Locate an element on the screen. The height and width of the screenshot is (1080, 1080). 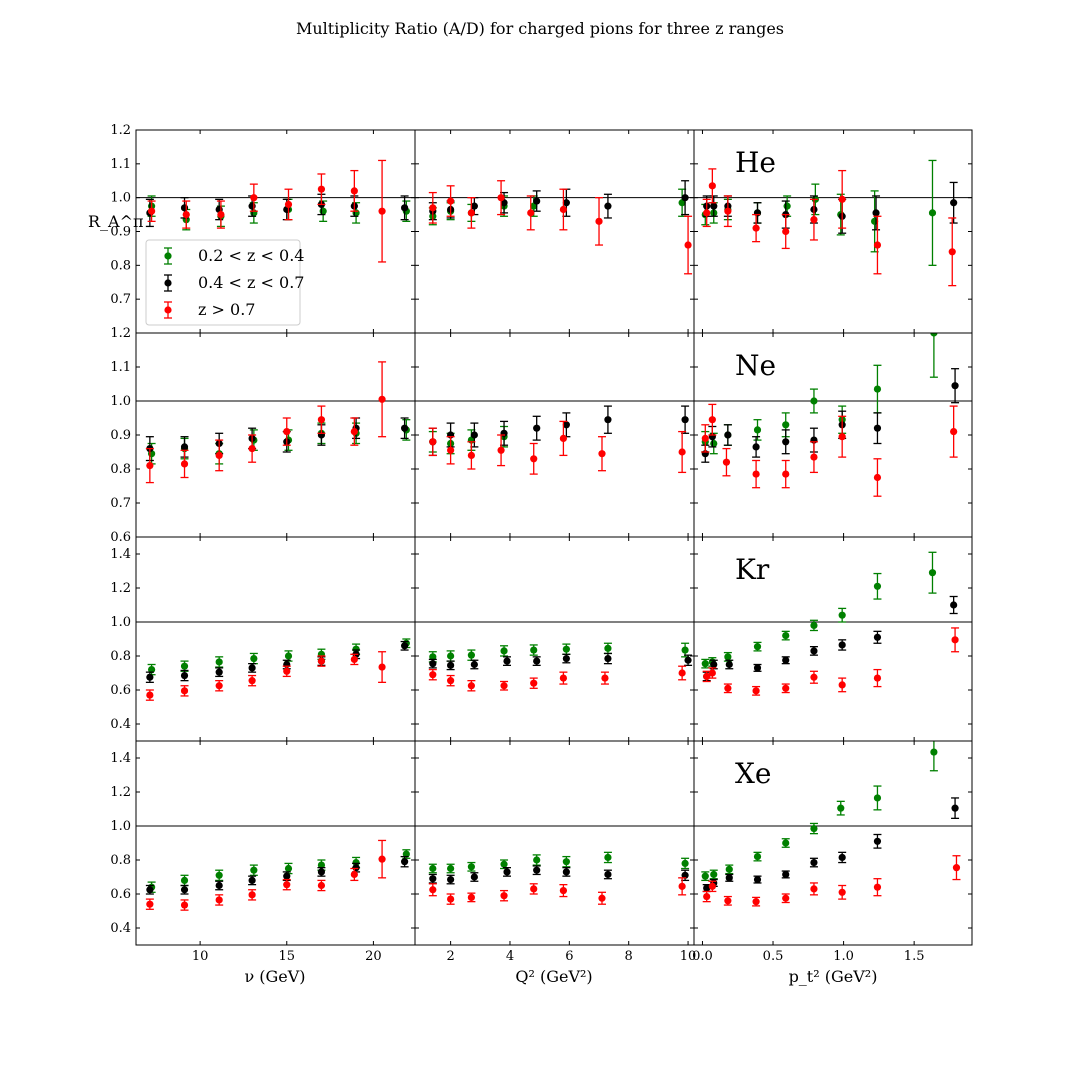
panel-he-0: 0.7 0.8 0.9 1.0 1.1 1.2 is located at coordinates (263, 228).